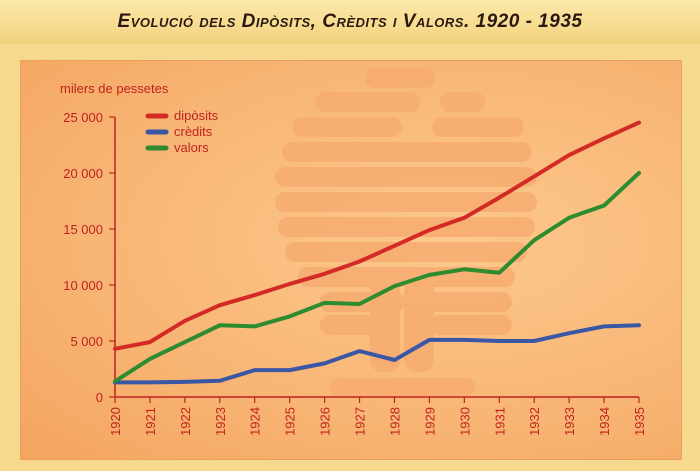  What do you see at coordinates (255, 421) in the screenshot?
I see `x-tick-label: 1924` at bounding box center [255, 421].